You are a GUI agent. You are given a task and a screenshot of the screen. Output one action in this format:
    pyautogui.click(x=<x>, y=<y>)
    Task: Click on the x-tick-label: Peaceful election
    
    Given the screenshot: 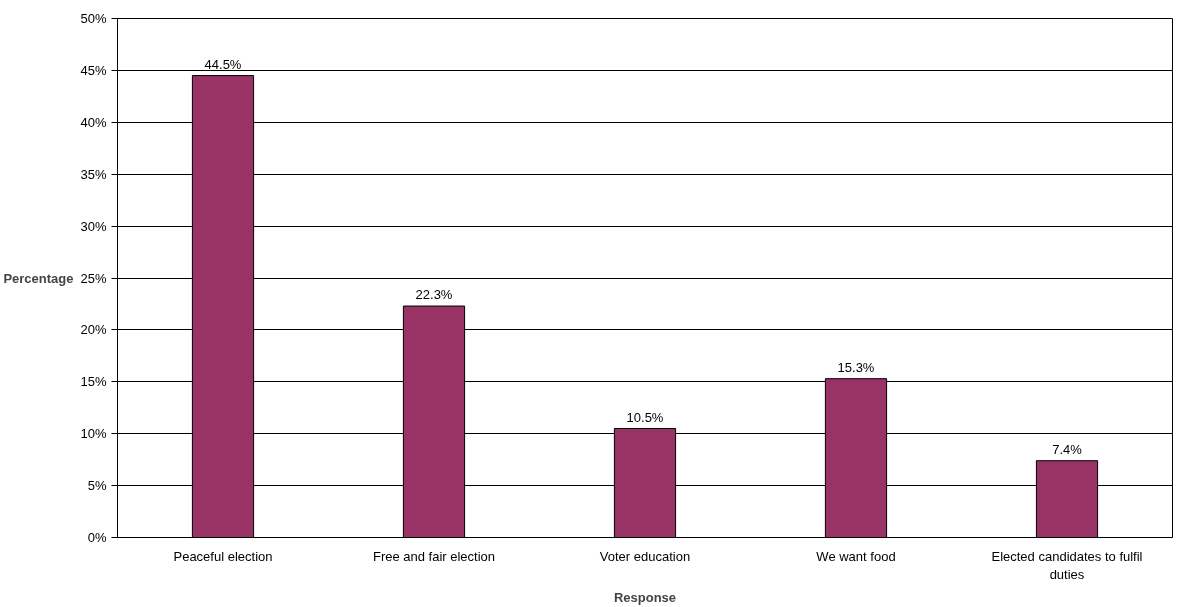 What is the action you would take?
    pyautogui.click(x=223, y=556)
    